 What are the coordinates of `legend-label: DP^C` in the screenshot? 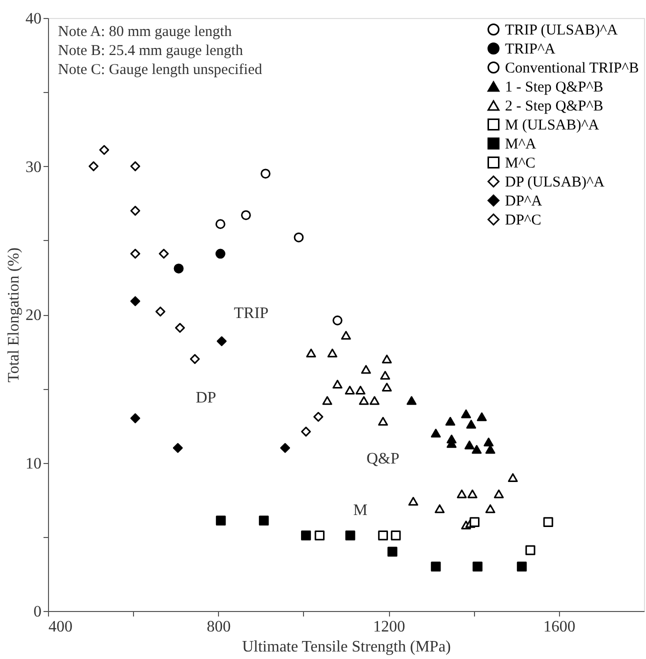 It's located at (523, 220).